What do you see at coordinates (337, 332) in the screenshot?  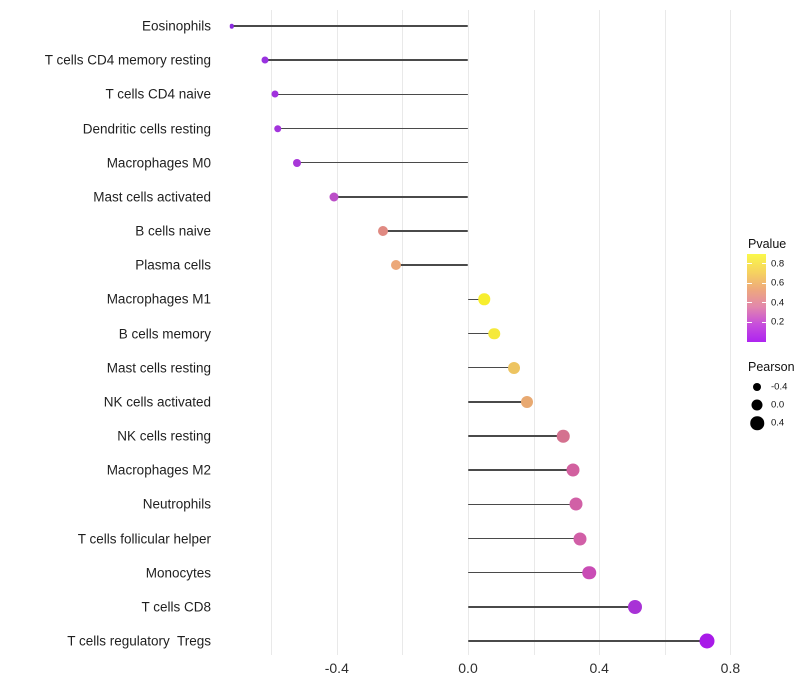 I see `gridline-x--0.4` at bounding box center [337, 332].